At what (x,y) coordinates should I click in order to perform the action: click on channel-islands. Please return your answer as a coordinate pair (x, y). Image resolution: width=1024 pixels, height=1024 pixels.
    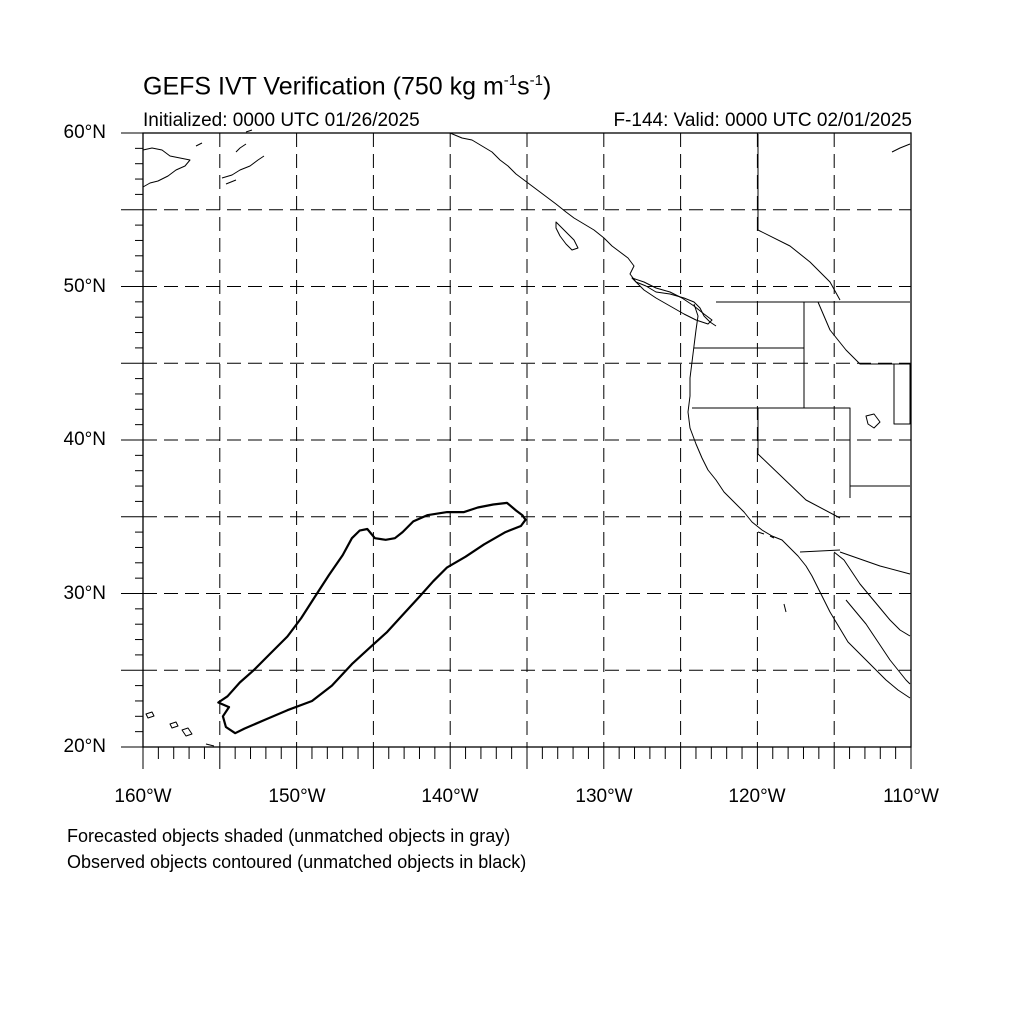
    Looking at the image, I should click on (772, 572).